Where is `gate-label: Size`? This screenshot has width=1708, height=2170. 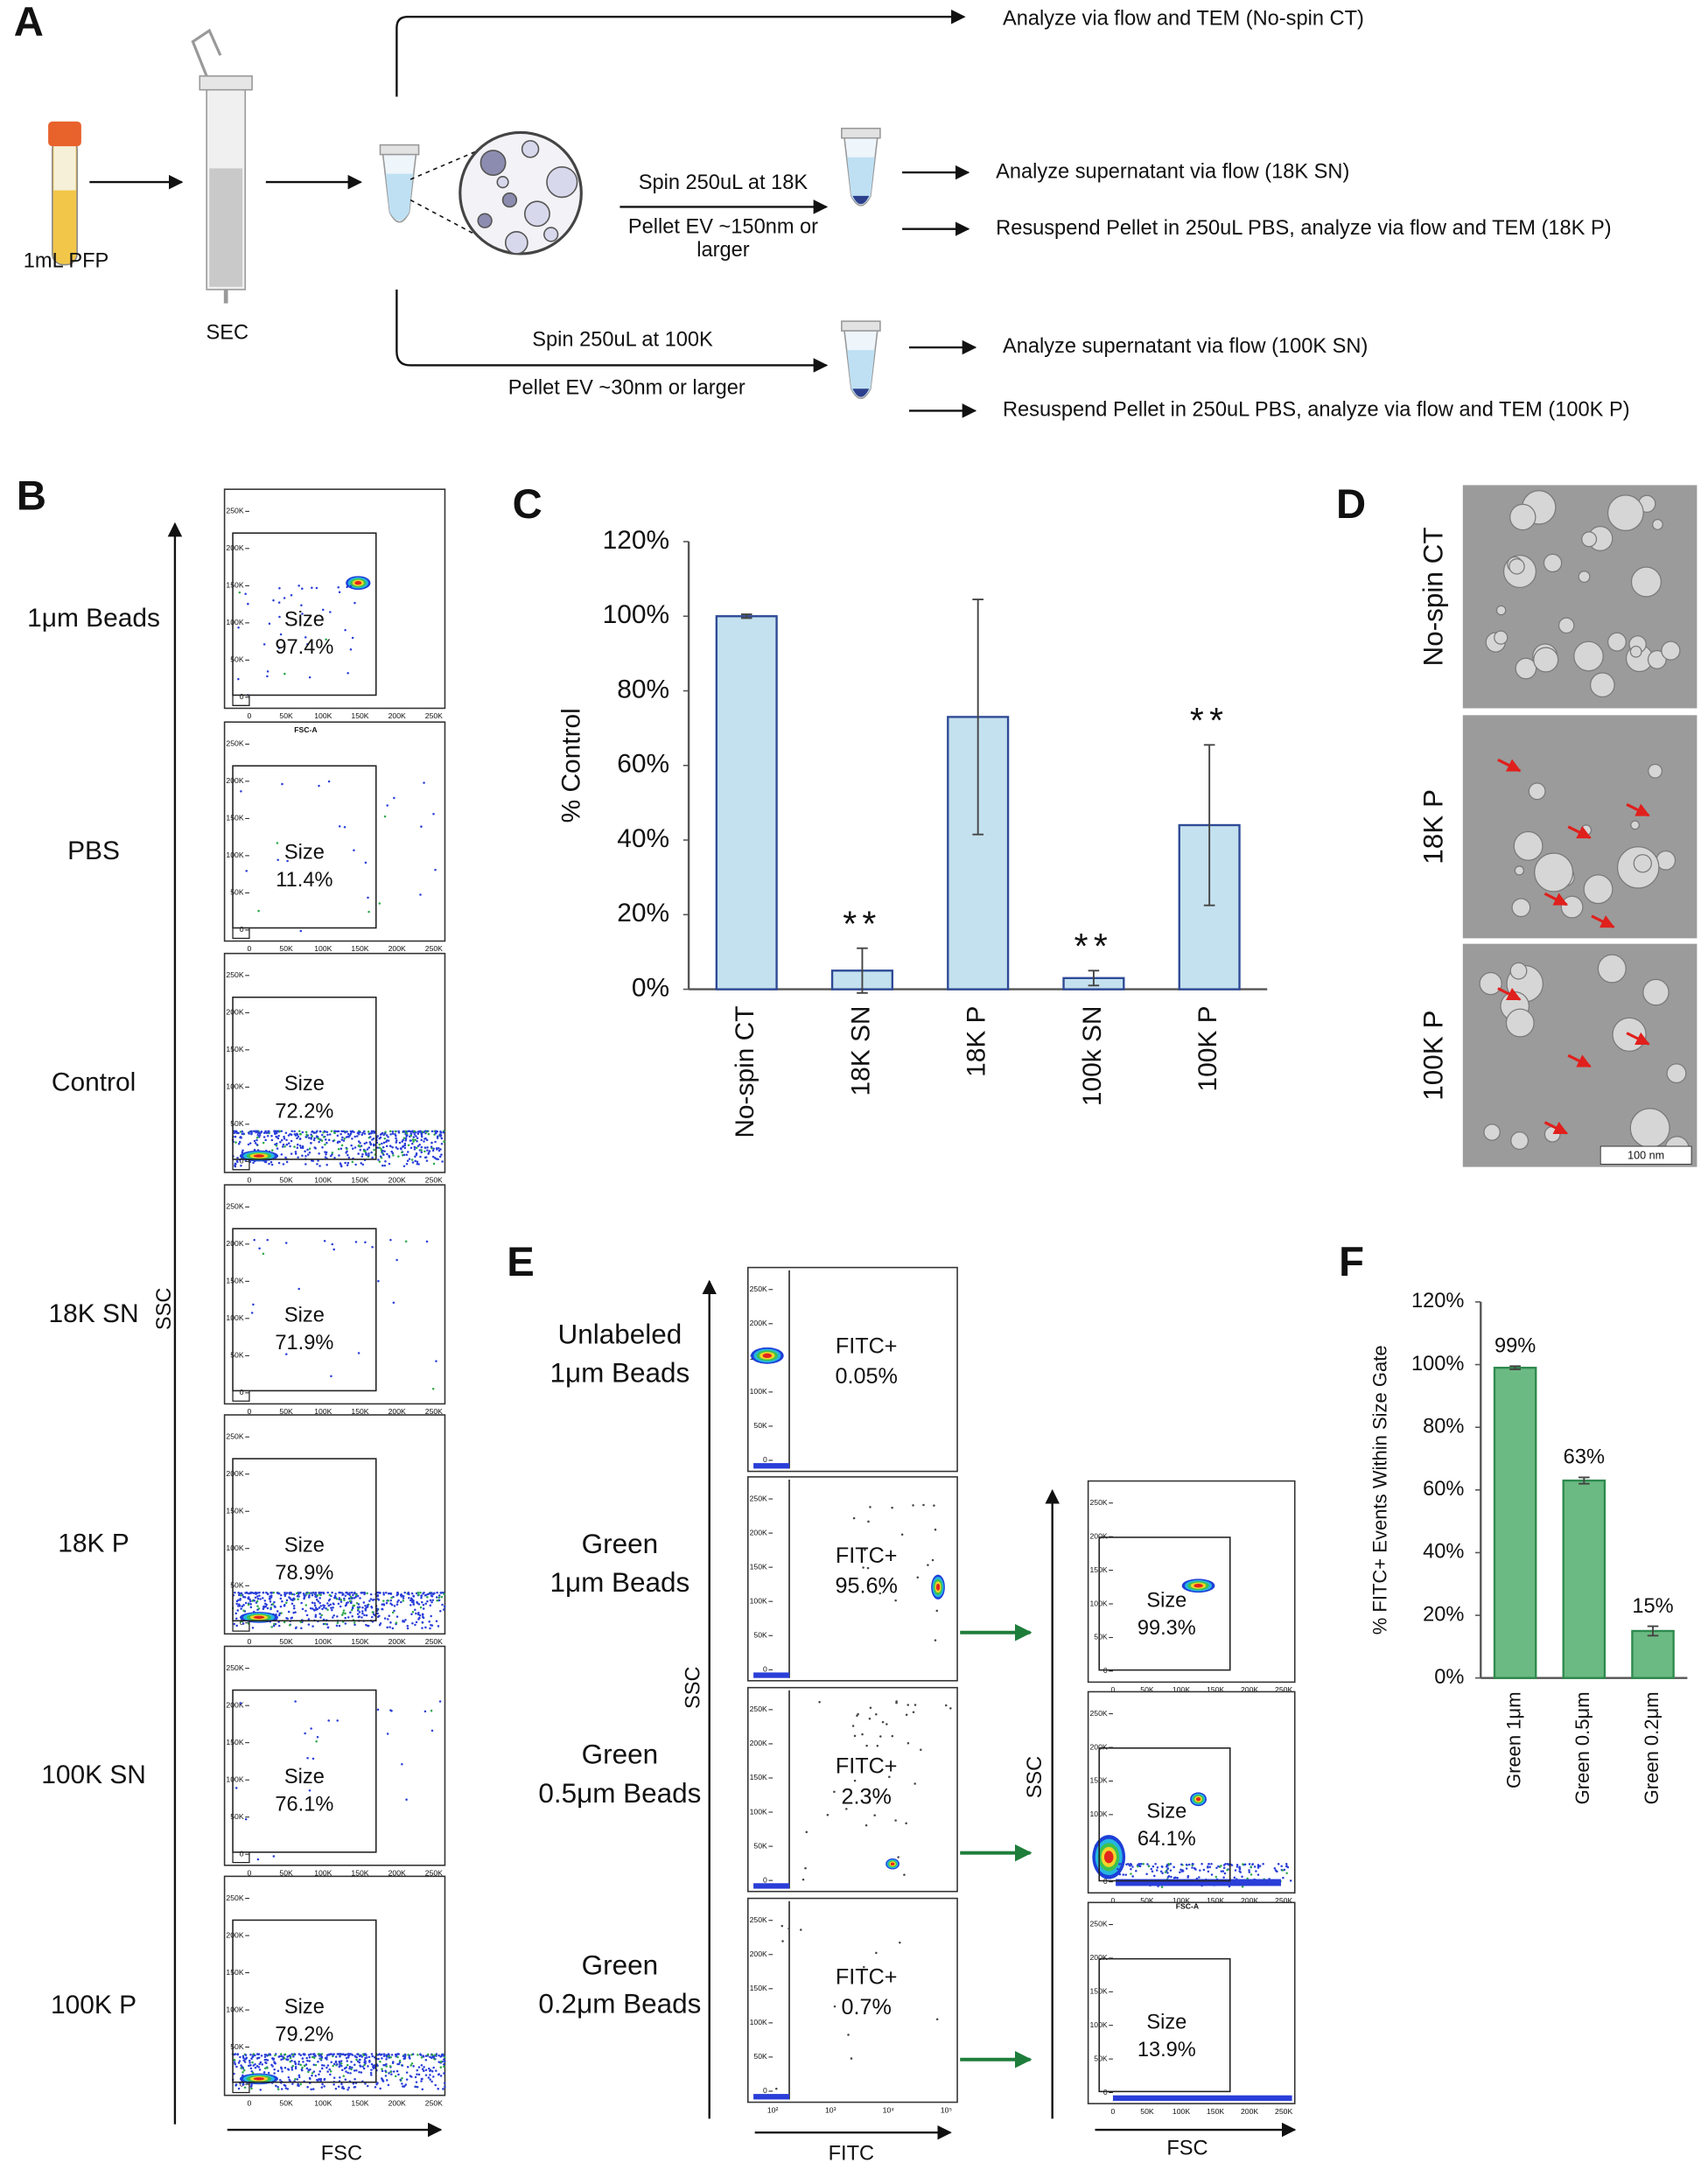 gate-label: Size is located at coordinates (1166, 2022).